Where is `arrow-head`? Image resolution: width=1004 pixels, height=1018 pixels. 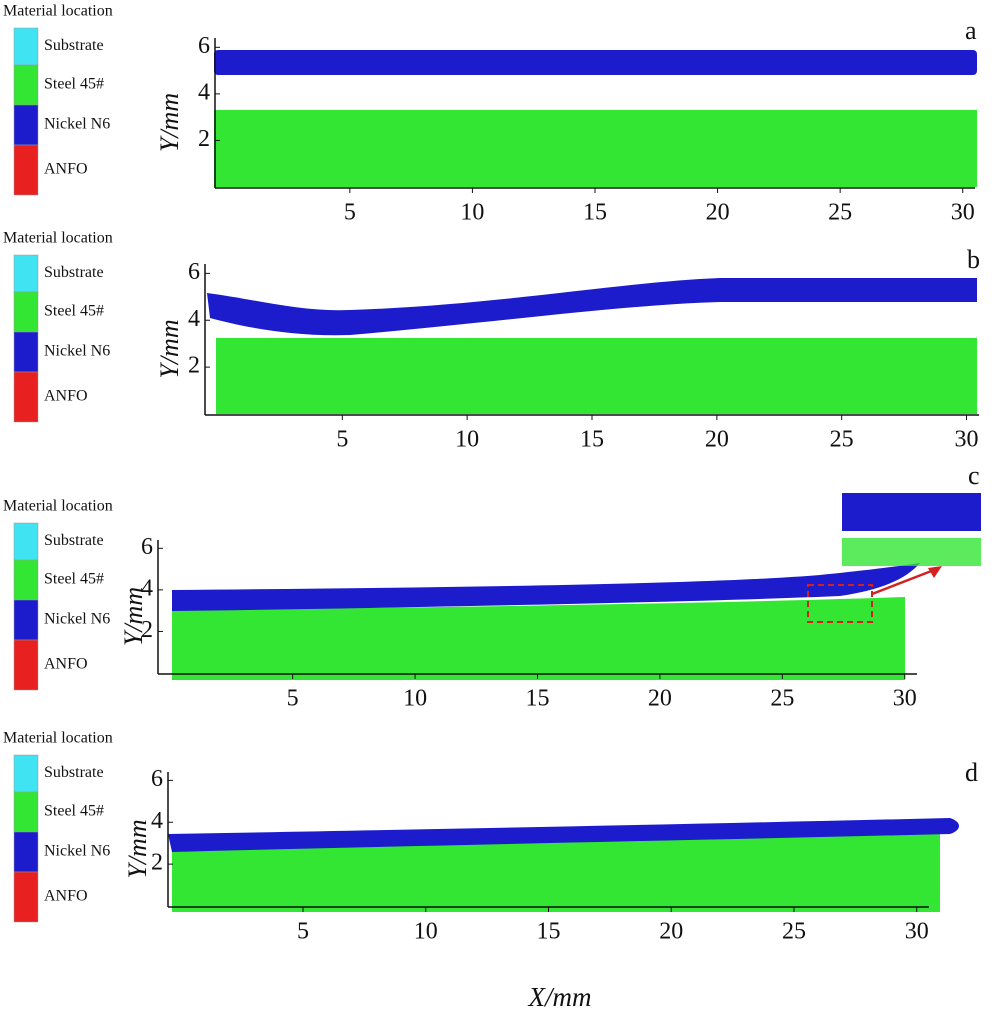
arrow-head is located at coordinates (935, 572).